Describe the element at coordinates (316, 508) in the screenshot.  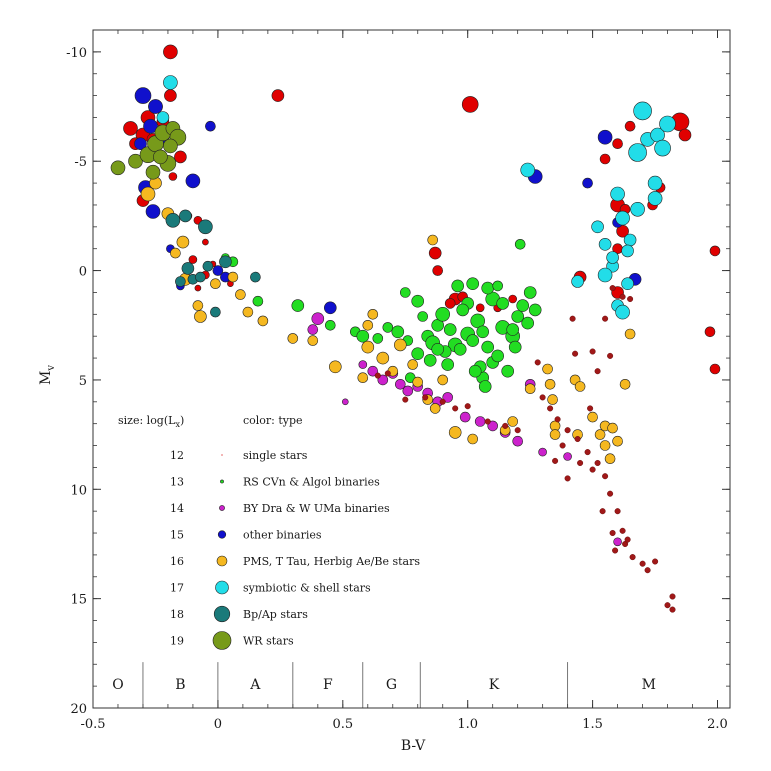
I see `legend-label-14: BY Dra & W UMa binaries` at that location.